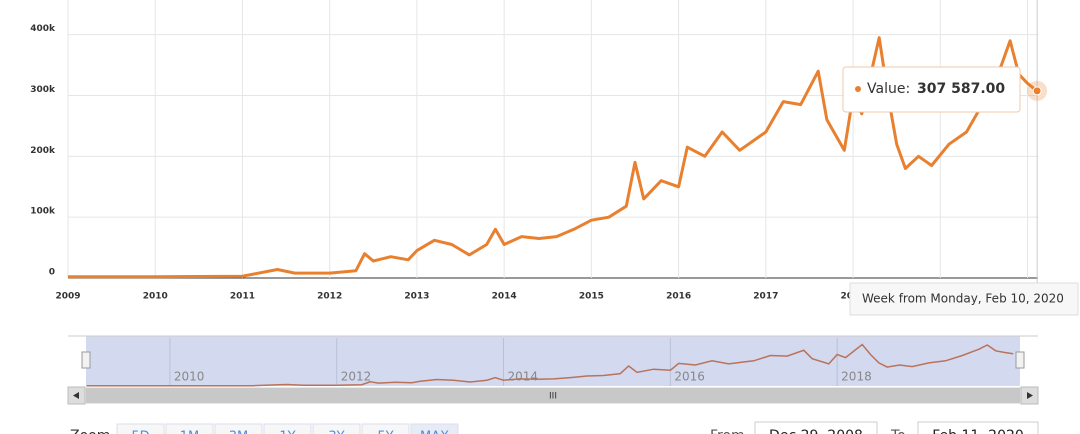  Describe the element at coordinates (43, 90) in the screenshot. I see `y-tick-label: 300k` at that location.